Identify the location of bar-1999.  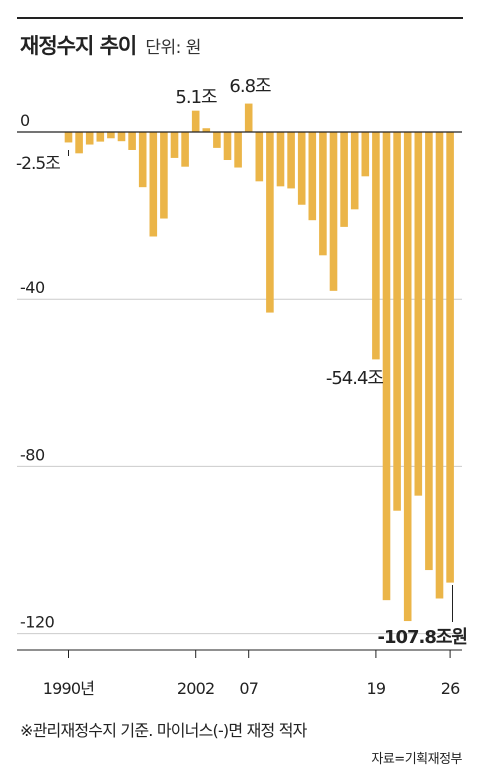
(164, 175).